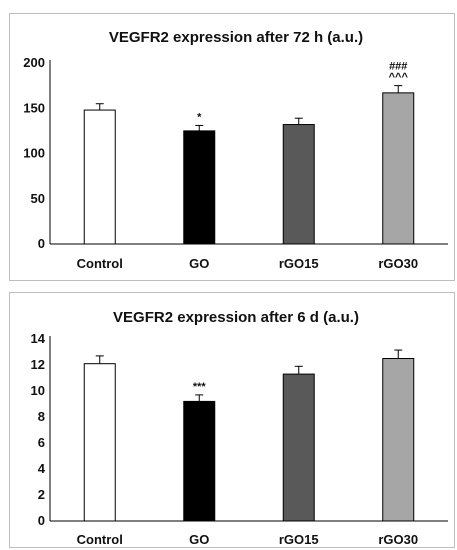 This screenshot has height=550, width=457. I want to click on y-tick-label: 4, so click(42, 468).